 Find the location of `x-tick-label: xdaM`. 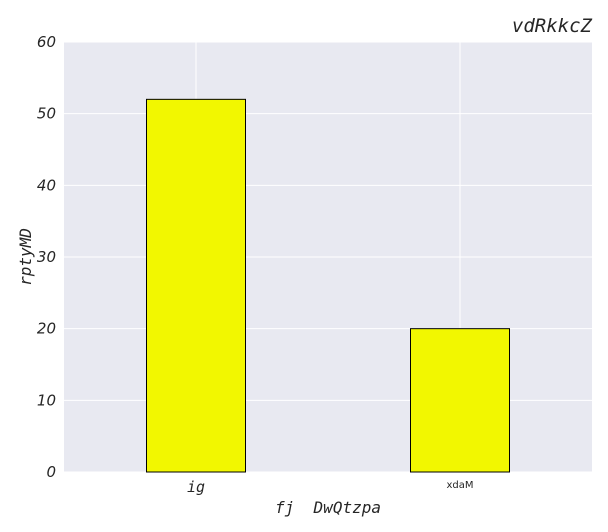

x-tick-label: xdaM is located at coordinates (459, 485).